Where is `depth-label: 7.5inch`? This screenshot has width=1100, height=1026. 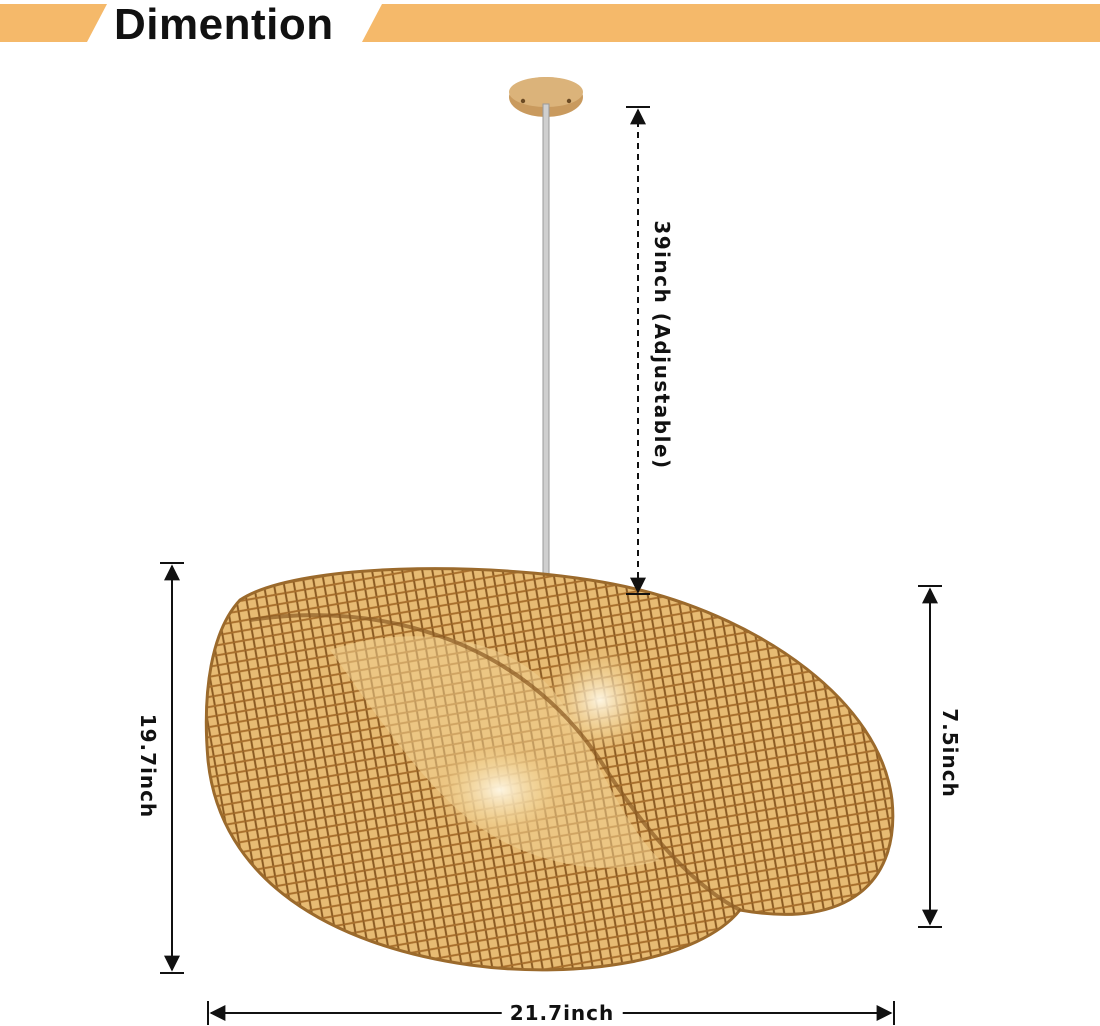 depth-label: 7.5inch is located at coordinates (950, 753).